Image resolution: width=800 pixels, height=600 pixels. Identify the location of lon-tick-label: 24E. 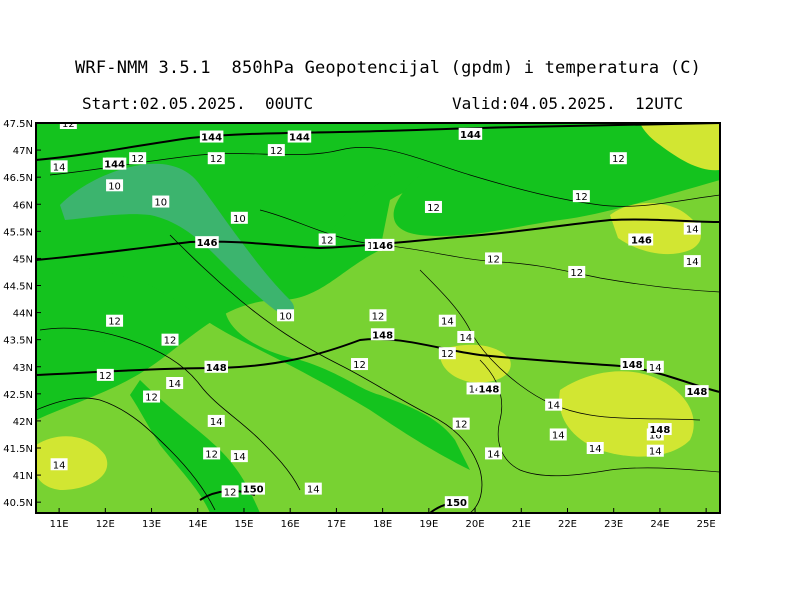
(659, 524).